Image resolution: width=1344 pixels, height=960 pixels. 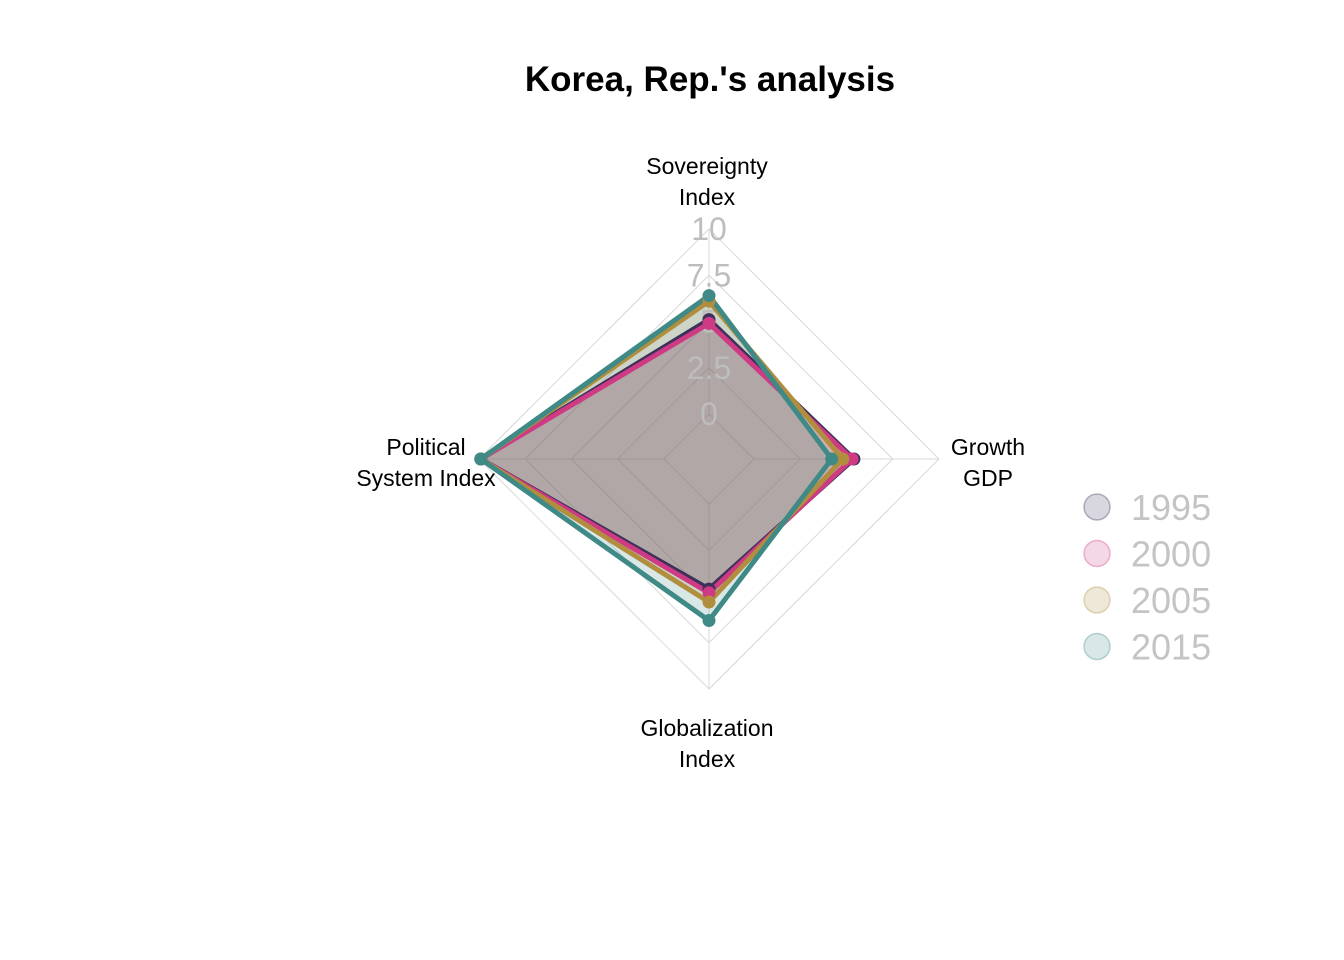 What do you see at coordinates (707, 743) in the screenshot?
I see `axis-label-globalization: Globalization Index` at bounding box center [707, 743].